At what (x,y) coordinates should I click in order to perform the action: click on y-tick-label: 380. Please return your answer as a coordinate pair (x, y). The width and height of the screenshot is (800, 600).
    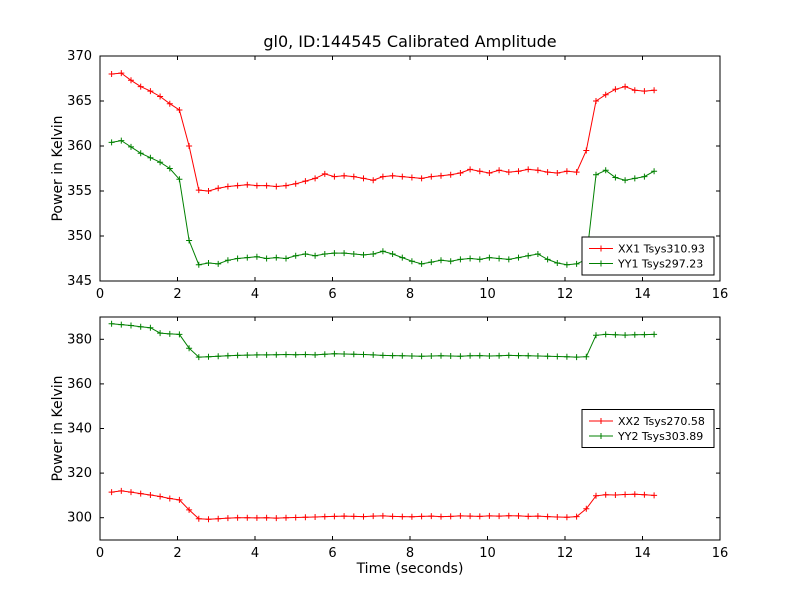
    Looking at the image, I should click on (79, 339).